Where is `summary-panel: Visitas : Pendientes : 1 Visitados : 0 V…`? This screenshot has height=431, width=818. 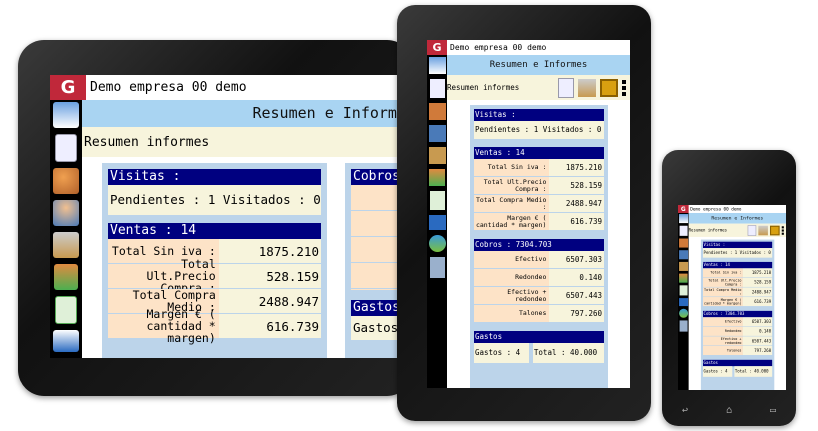
summary-panel: Visitas : Pendientes : 1 Visitados : 0 V… is located at coordinates (539, 246).